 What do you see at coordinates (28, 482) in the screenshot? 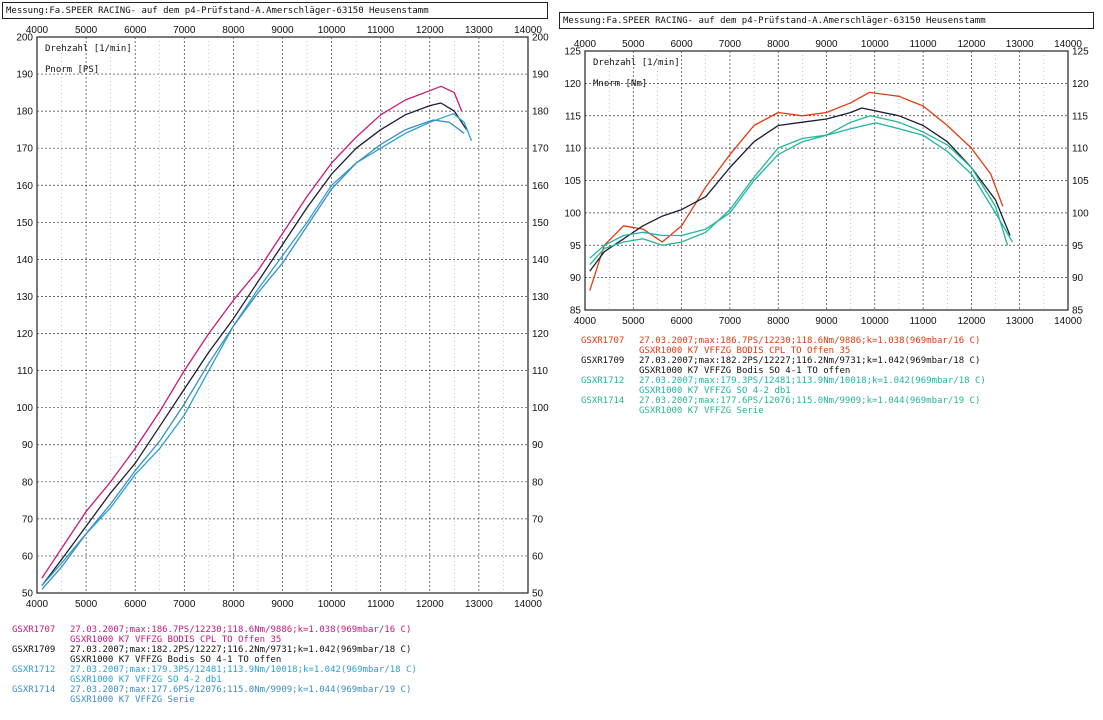
I see `y-tick-label-left: 80` at bounding box center [28, 482].